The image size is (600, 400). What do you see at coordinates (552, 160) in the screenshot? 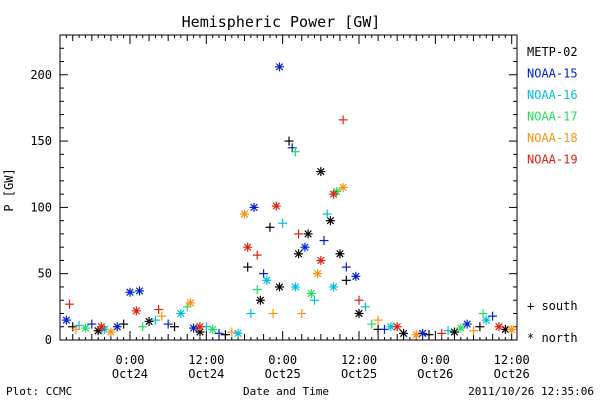
I see `legend-entry: NOAA-19` at bounding box center [552, 160].